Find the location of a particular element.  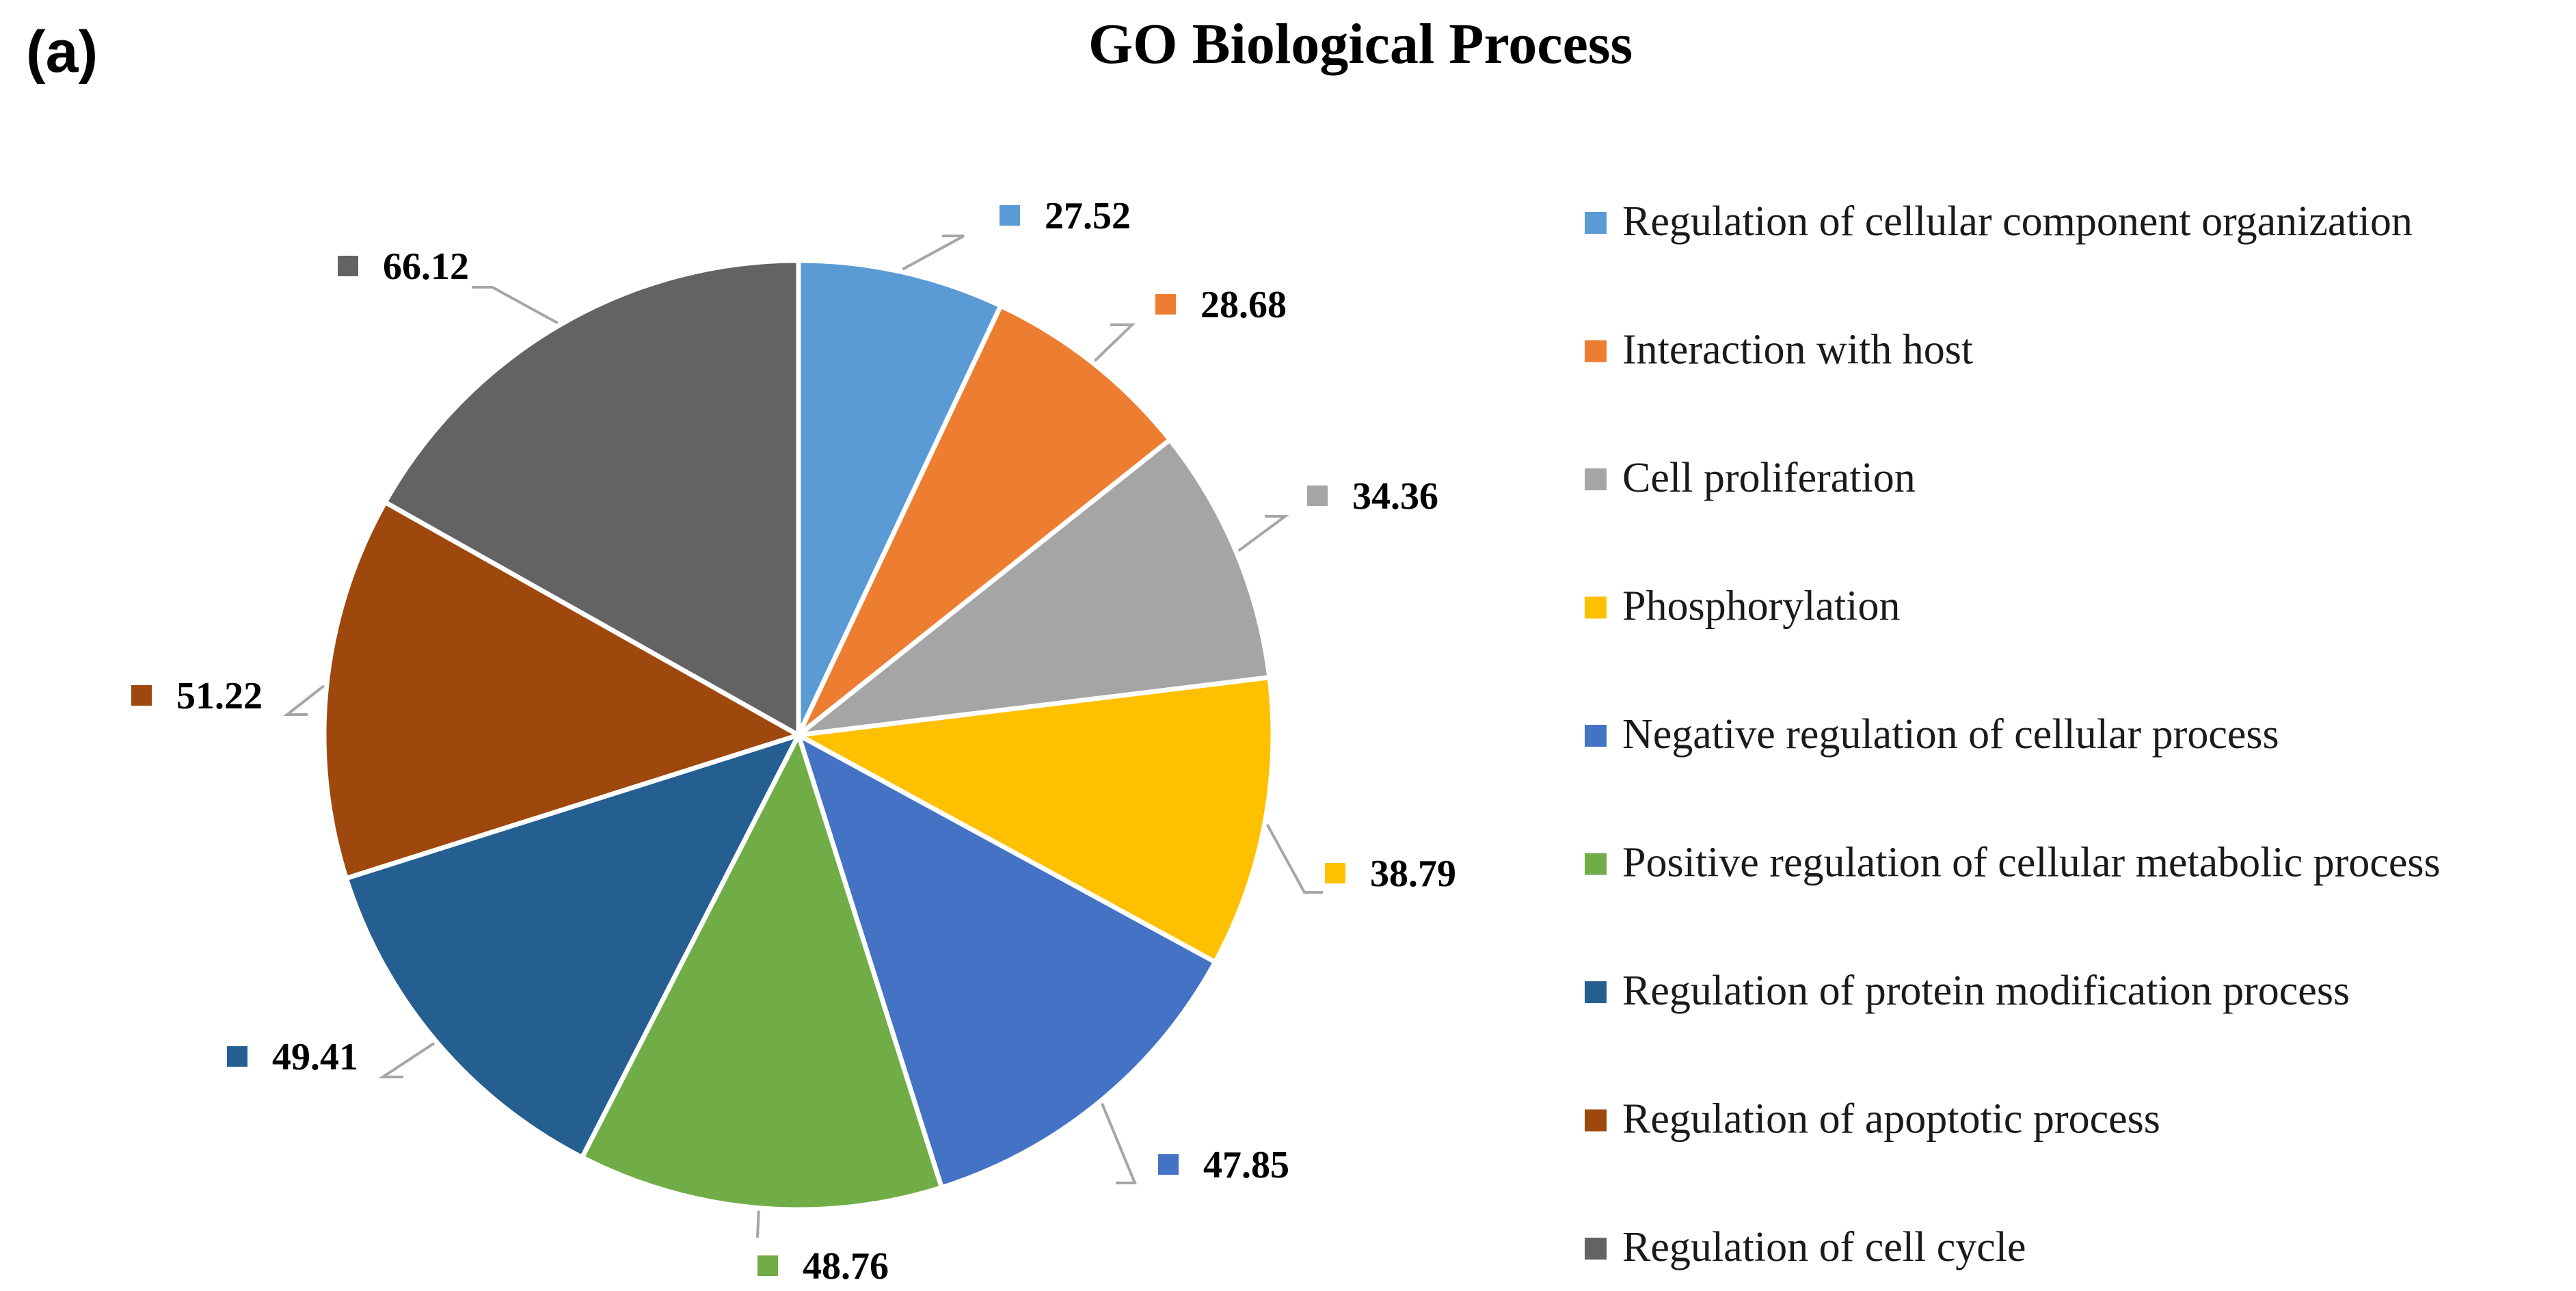

panel-label: (a) is located at coordinates (62, 52).